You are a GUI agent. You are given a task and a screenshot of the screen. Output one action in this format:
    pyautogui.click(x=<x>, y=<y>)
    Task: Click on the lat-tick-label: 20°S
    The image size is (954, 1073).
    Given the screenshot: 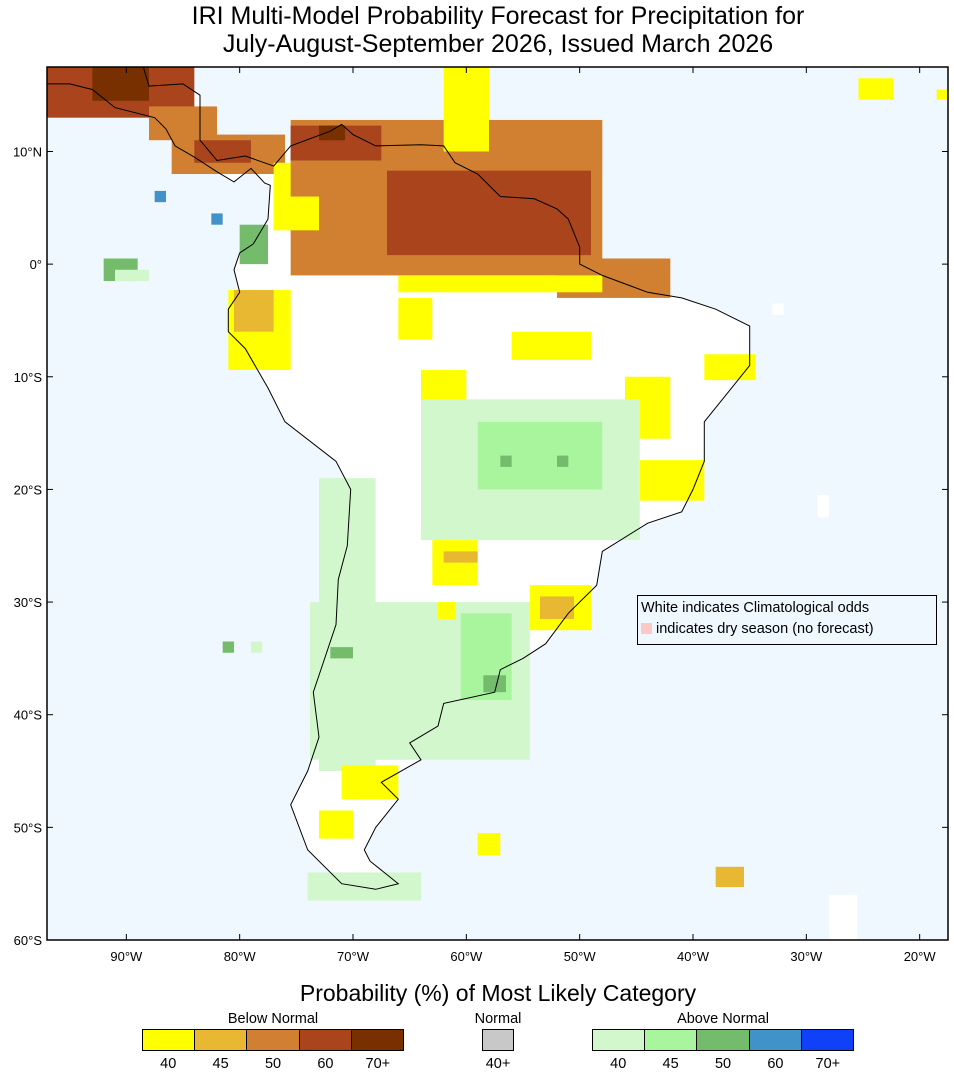 What is the action you would take?
    pyautogui.click(x=28, y=489)
    